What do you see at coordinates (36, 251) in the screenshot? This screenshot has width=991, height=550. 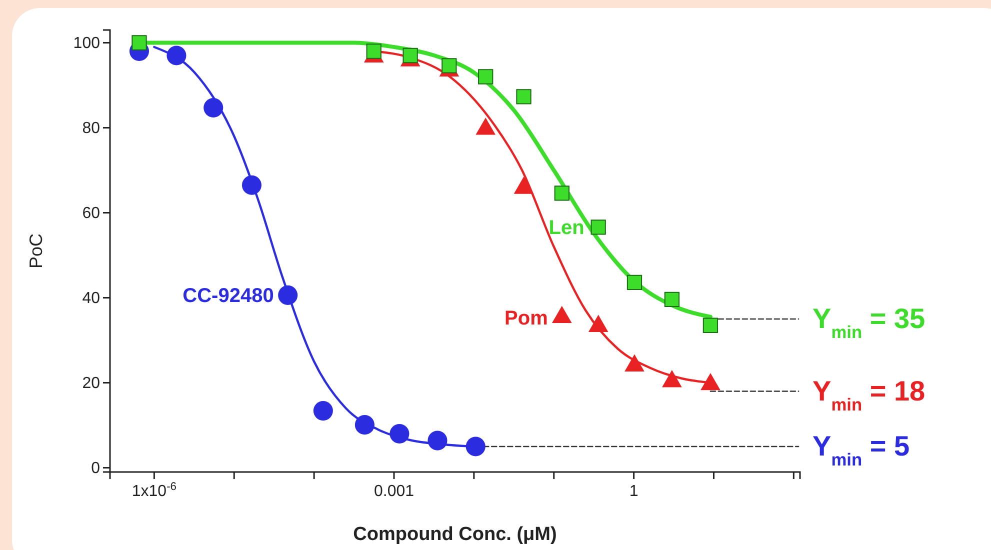 I see `y-axis-title: PoC` at bounding box center [36, 251].